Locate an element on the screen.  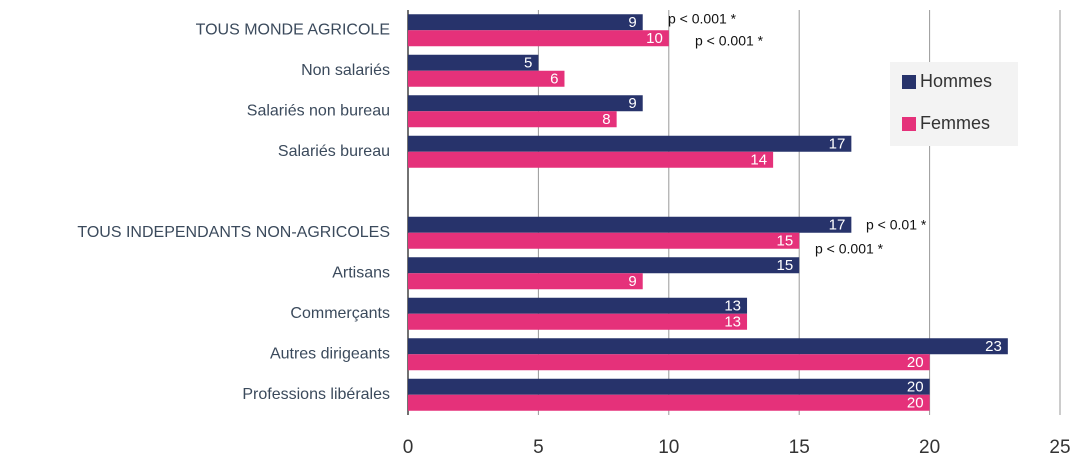
value-label: 23 is located at coordinates (993, 346).